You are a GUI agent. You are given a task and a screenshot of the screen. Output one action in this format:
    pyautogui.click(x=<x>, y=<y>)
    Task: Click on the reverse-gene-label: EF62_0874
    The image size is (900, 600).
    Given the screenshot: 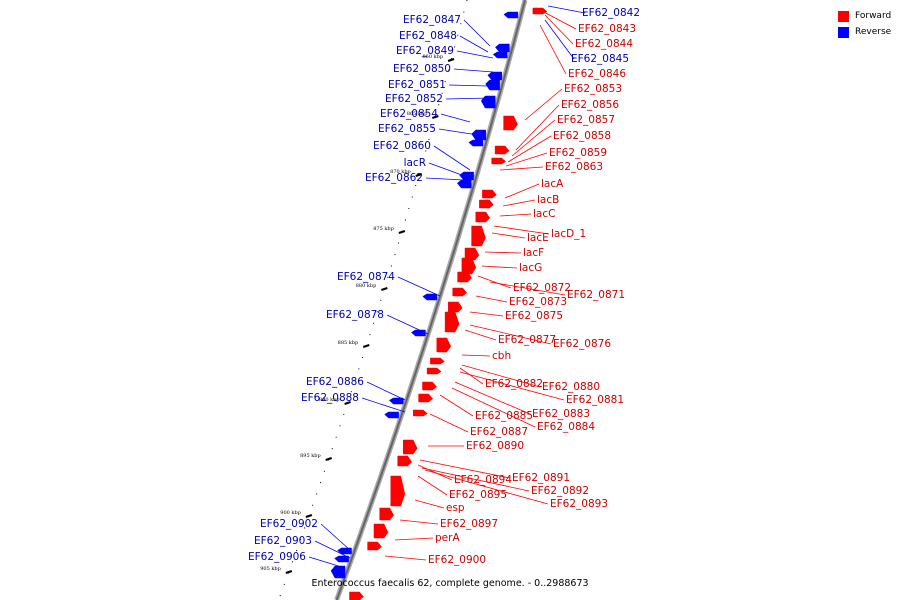 What is the action you would take?
    pyautogui.click(x=366, y=277)
    